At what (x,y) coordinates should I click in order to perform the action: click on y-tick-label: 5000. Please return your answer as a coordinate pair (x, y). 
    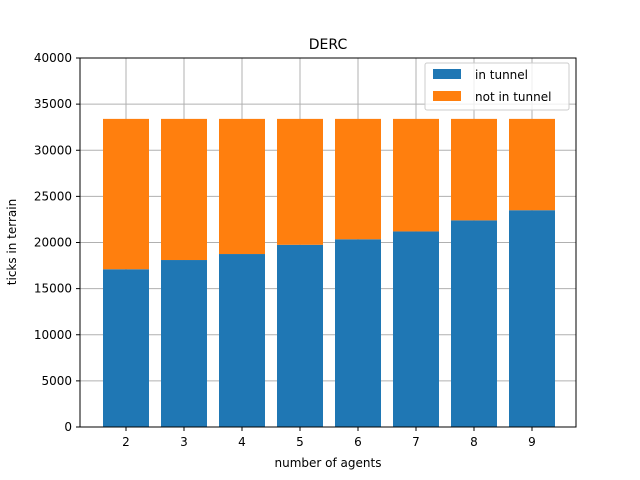
    Looking at the image, I should click on (56, 381).